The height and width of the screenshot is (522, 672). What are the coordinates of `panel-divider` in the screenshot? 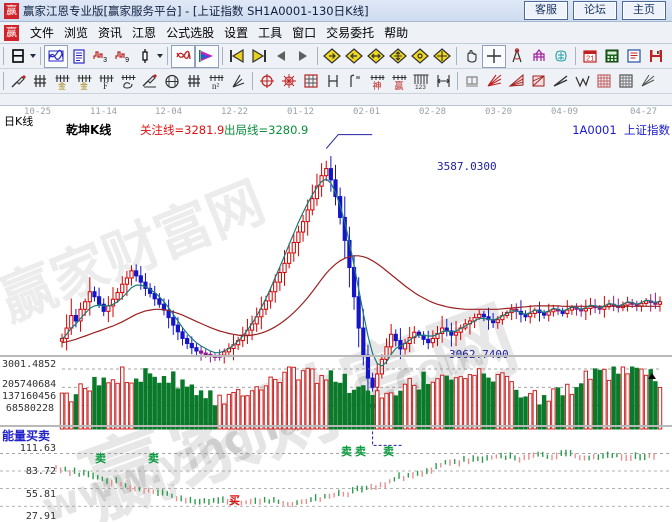 It's located at (336, 426).